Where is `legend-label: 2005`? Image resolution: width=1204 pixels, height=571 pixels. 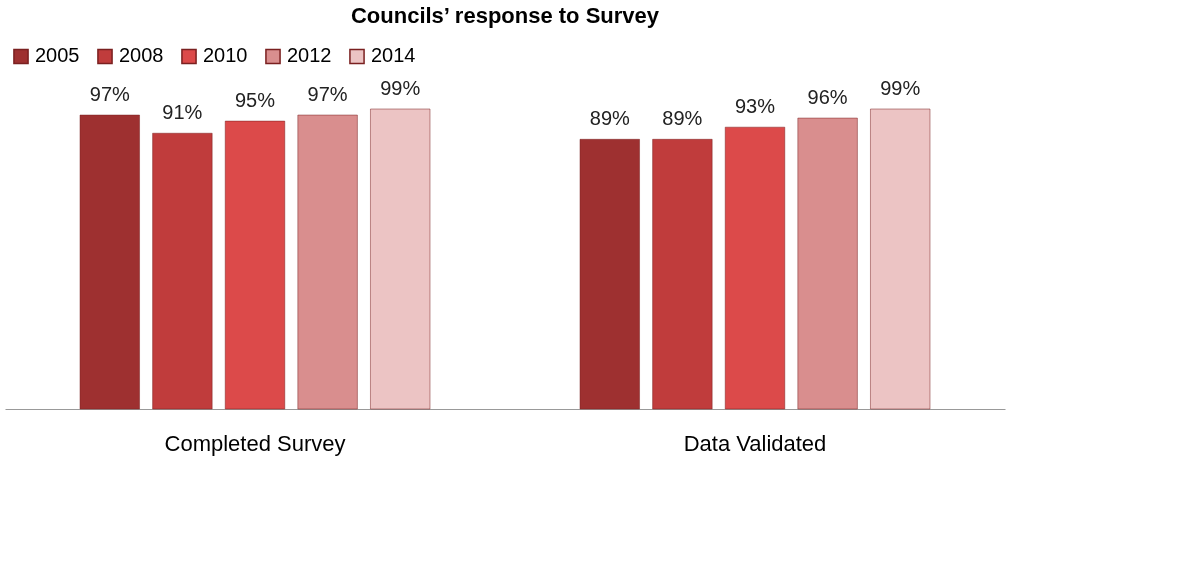
legend-label: 2005 is located at coordinates (57, 55).